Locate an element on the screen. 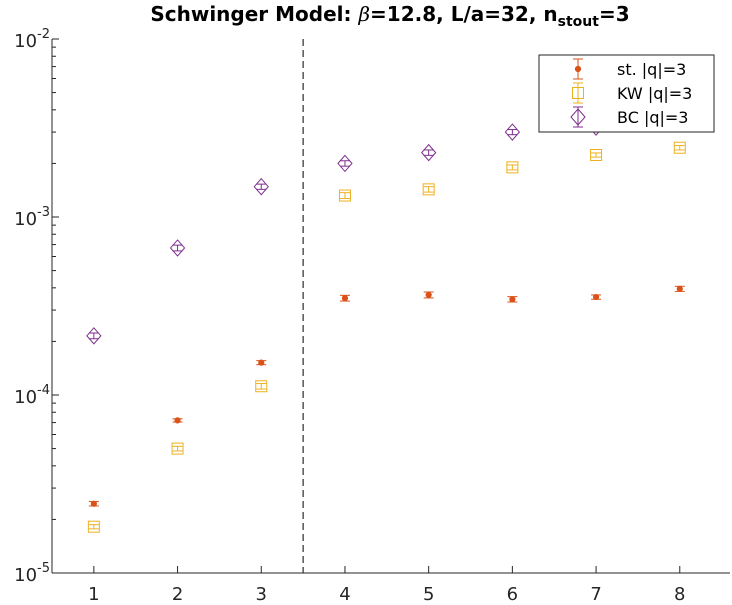 This screenshot has height=605, width=732. x-tick-label: 3 is located at coordinates (261, 594).